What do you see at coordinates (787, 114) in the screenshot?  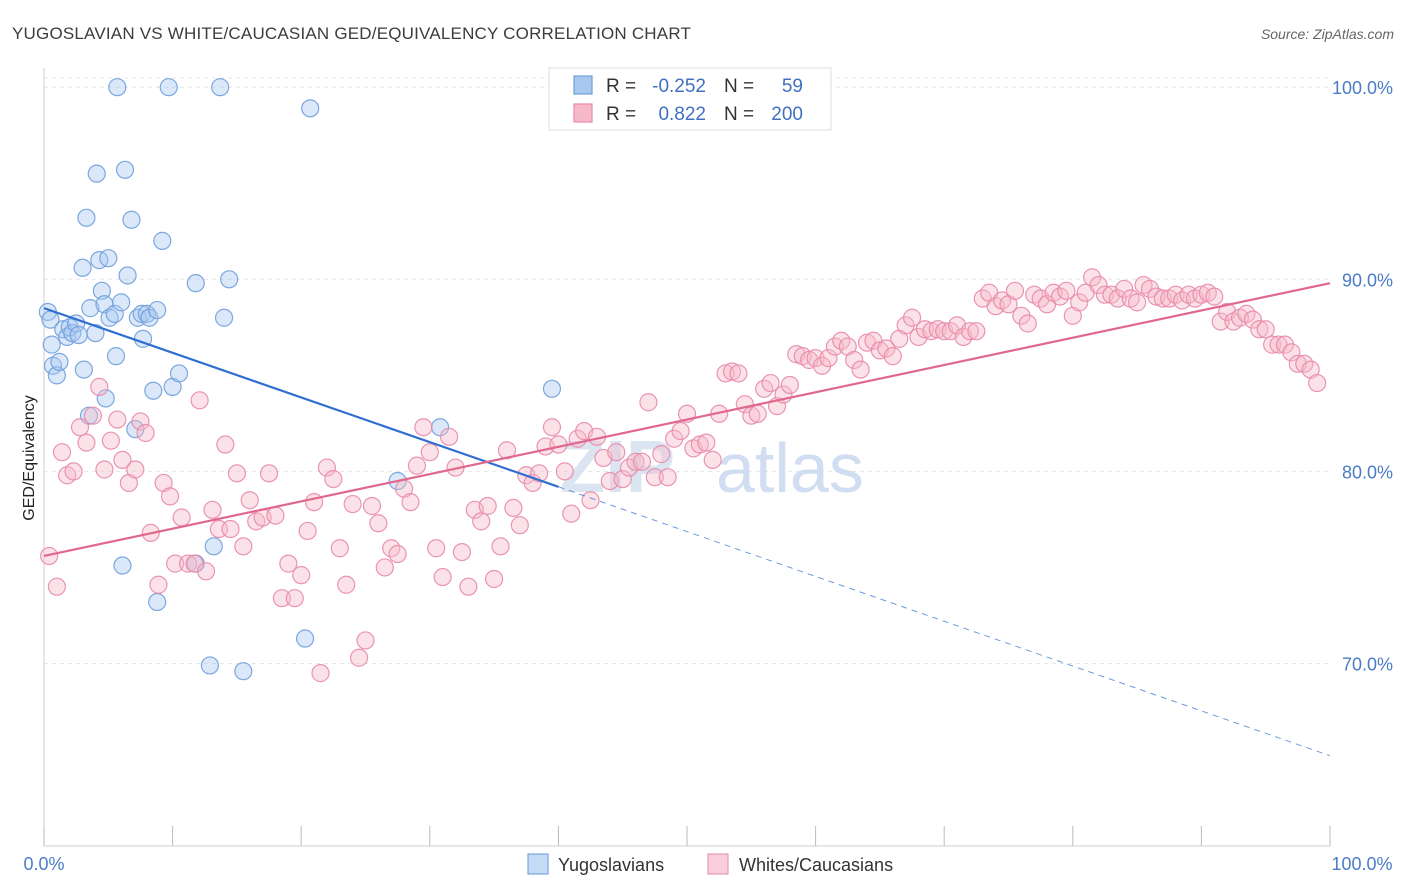 I see `legend-n-value: 200` at bounding box center [787, 114].